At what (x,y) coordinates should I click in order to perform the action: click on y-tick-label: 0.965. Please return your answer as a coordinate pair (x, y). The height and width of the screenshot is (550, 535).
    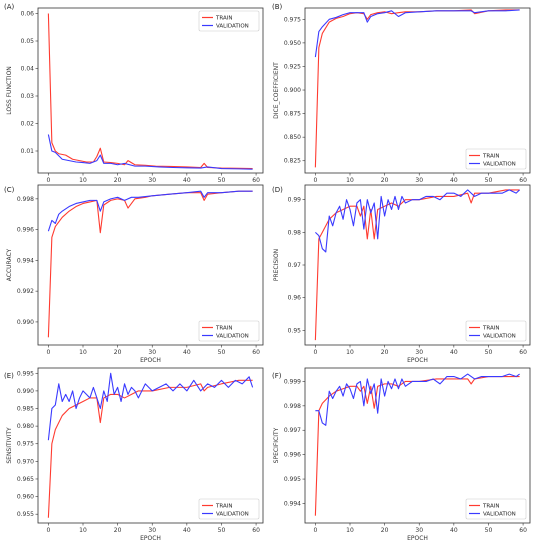
    Looking at the image, I should click on (25, 479).